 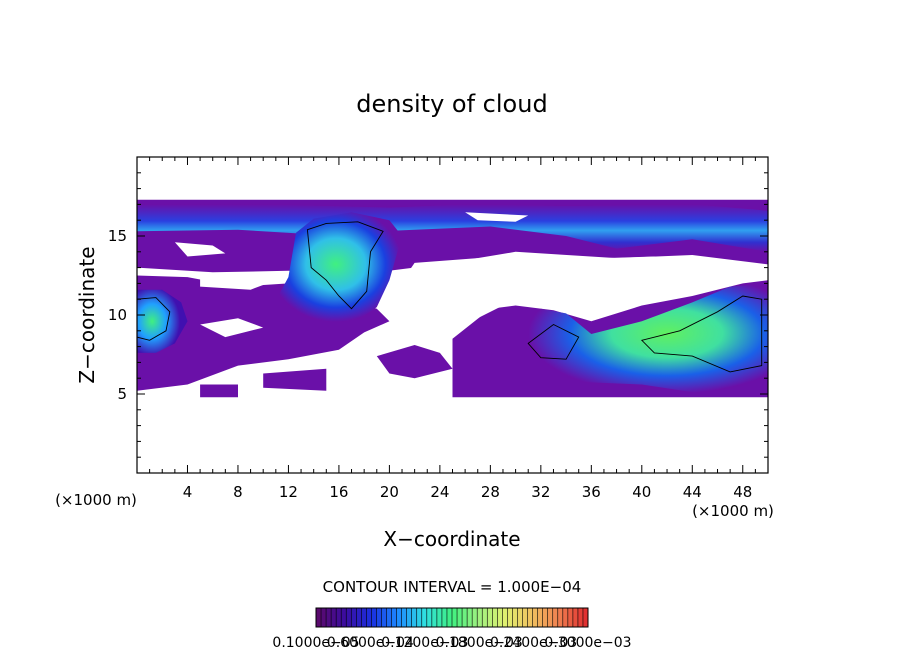 I want to click on cloud-region-right-core, so click(x=641, y=338).